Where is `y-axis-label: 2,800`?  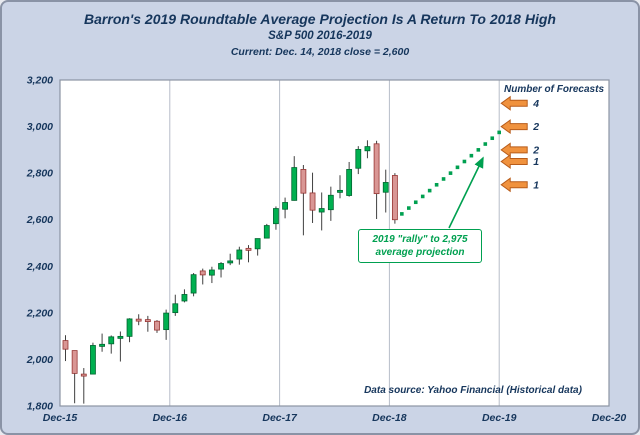 y-axis-label: 2,800 is located at coordinates (39, 174).